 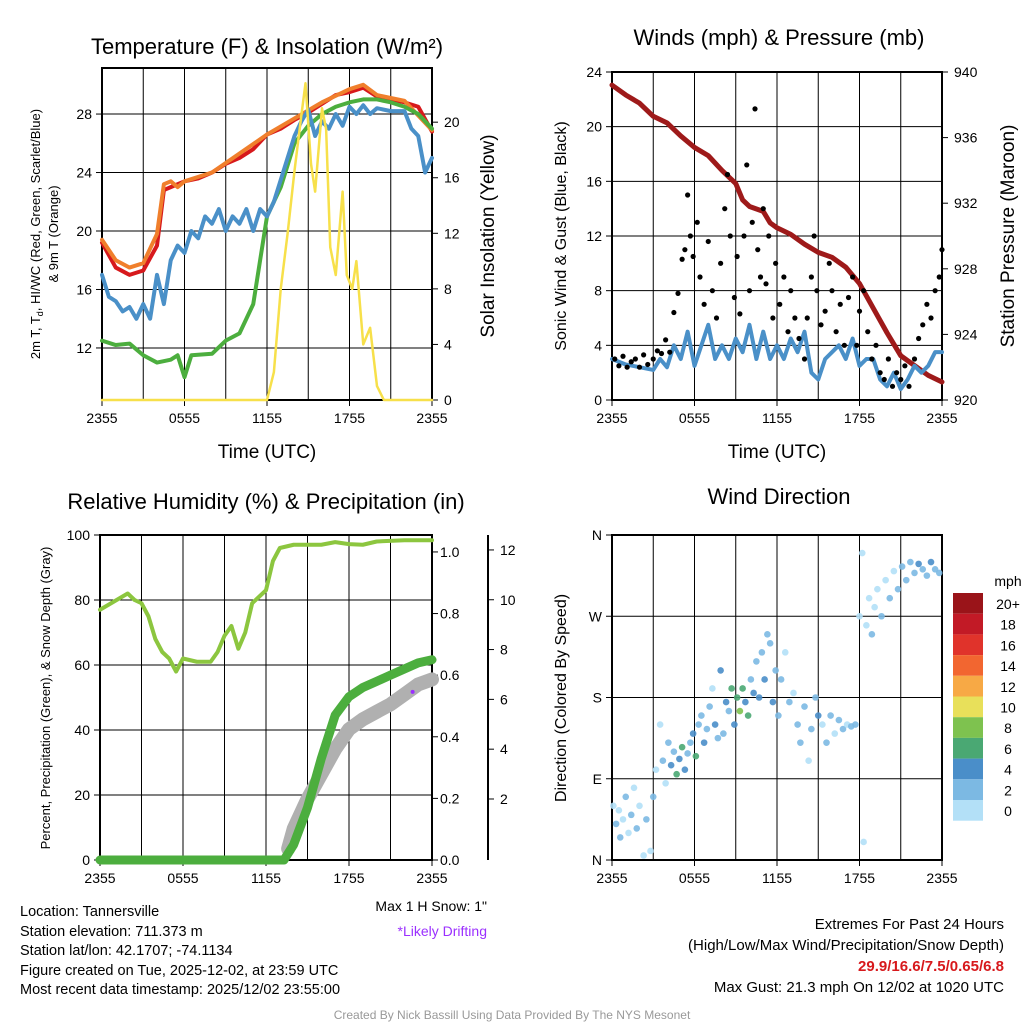 I want to click on elevation: Station elevation: 711.373 m, so click(x=111, y=931).